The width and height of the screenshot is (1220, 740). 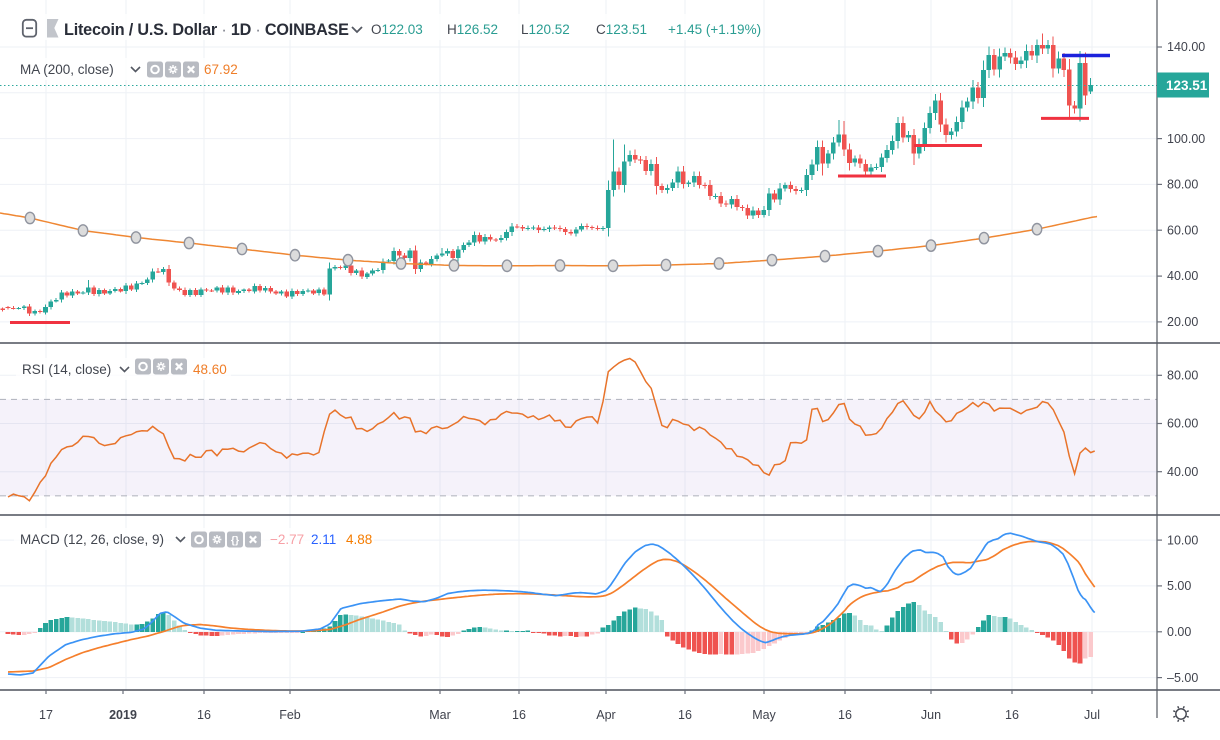 What do you see at coordinates (123, 715) in the screenshot?
I see `svg-text: 2019` at bounding box center [123, 715].